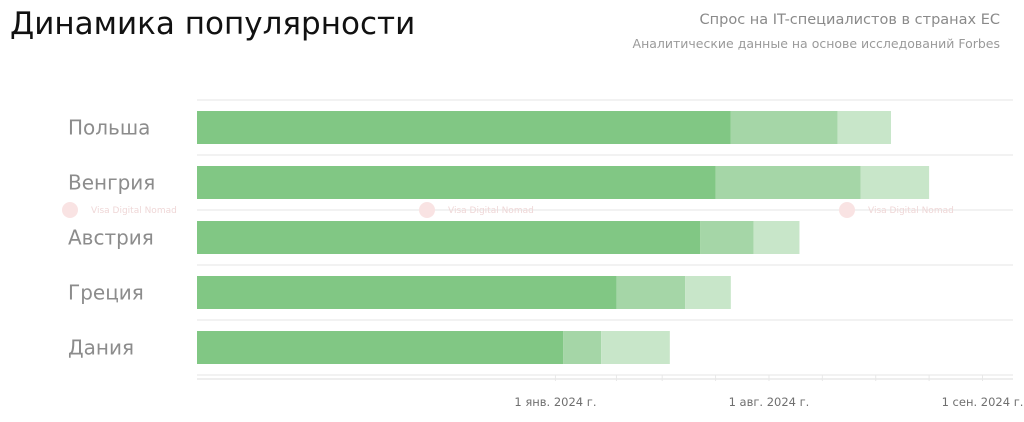 The image size is (1024, 422). What do you see at coordinates (109, 128) in the screenshot?
I see `category-label: Польша` at bounding box center [109, 128].